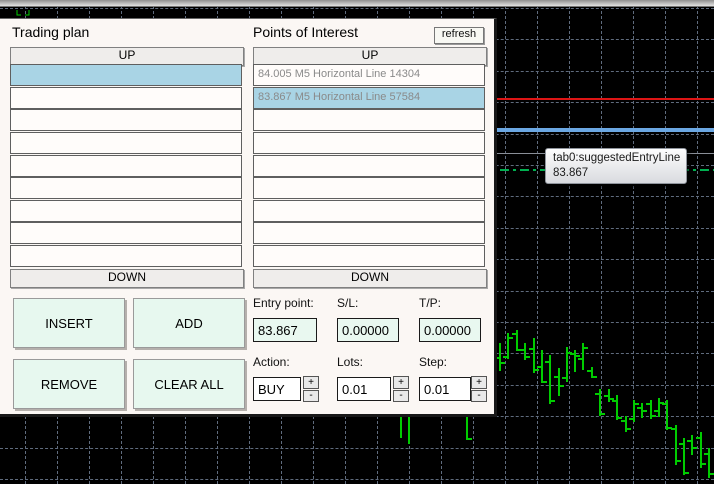 This screenshot has height=484, width=714. What do you see at coordinates (69, 384) in the screenshot?
I see `remove-button: REMOVE` at bounding box center [69, 384].